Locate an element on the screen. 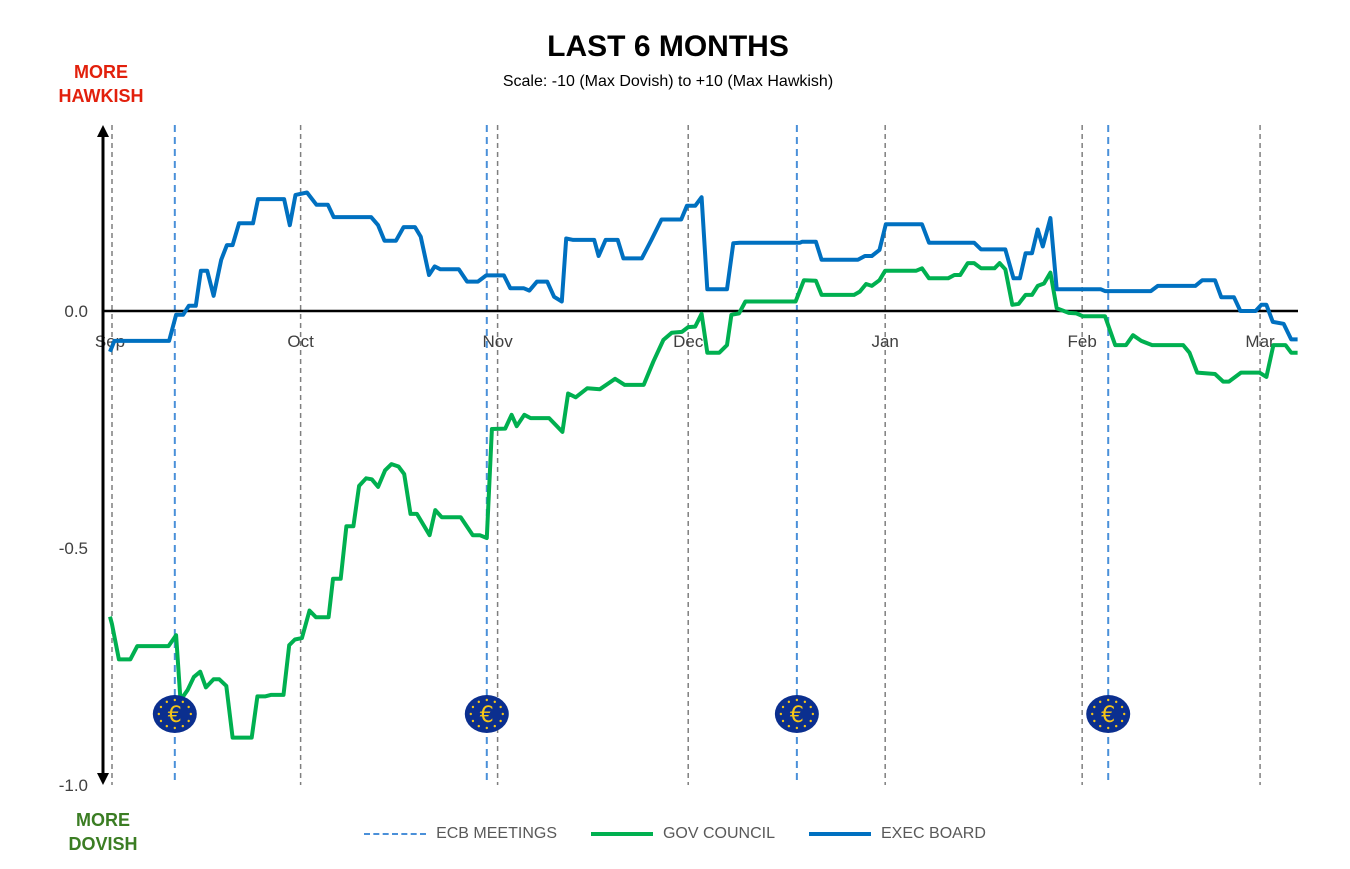  legend-label: ECB MEETINGS is located at coordinates (496, 833).